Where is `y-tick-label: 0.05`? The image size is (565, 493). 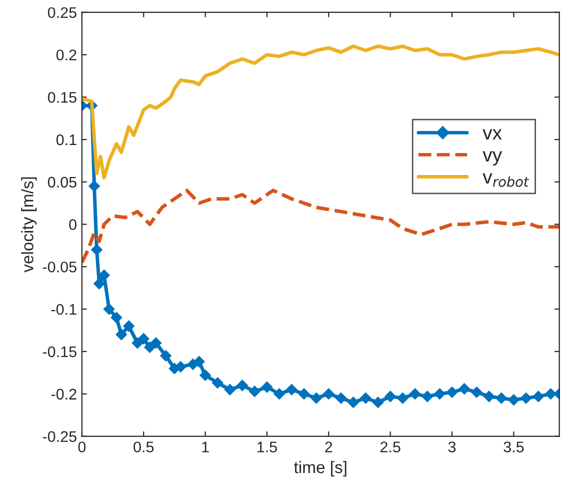
y-tick-label: 0.05 is located at coordinates (62, 182).